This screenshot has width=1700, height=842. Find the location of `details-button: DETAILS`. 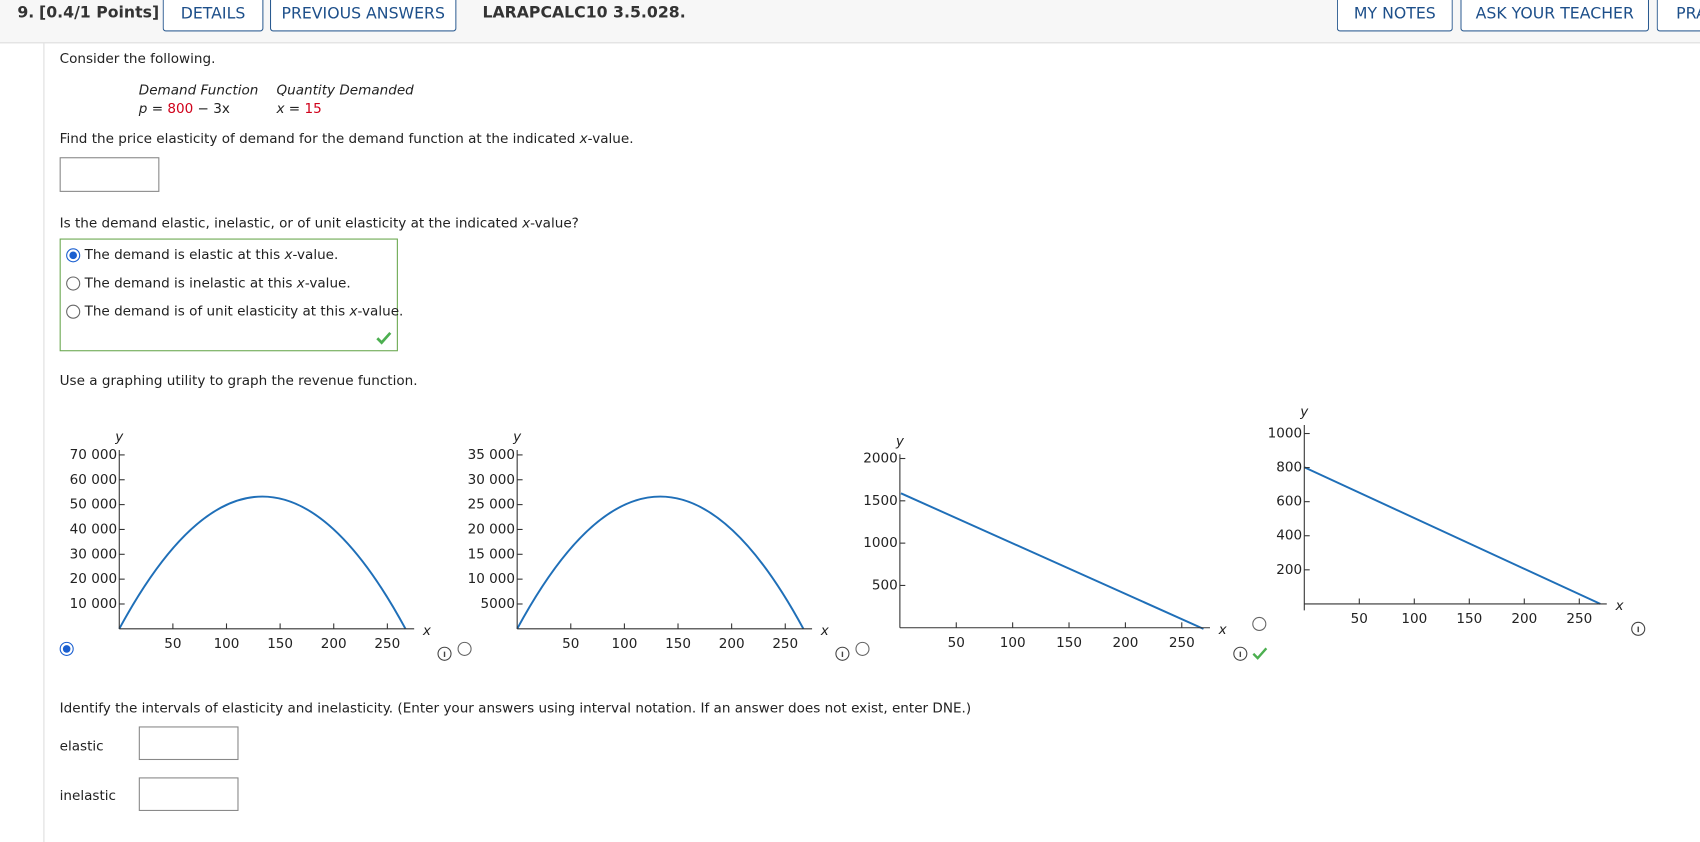

details-button: DETAILS is located at coordinates (213, 16).